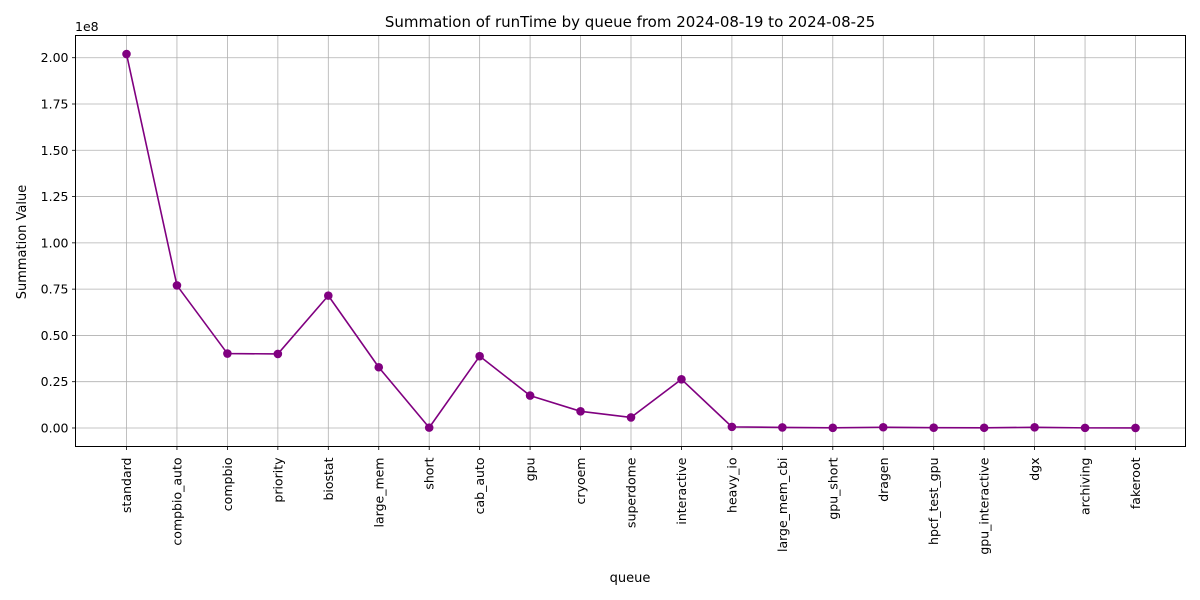 This screenshot has height=600, width=1200. I want to click on x-tick-label: cryoem, so click(580, 481).